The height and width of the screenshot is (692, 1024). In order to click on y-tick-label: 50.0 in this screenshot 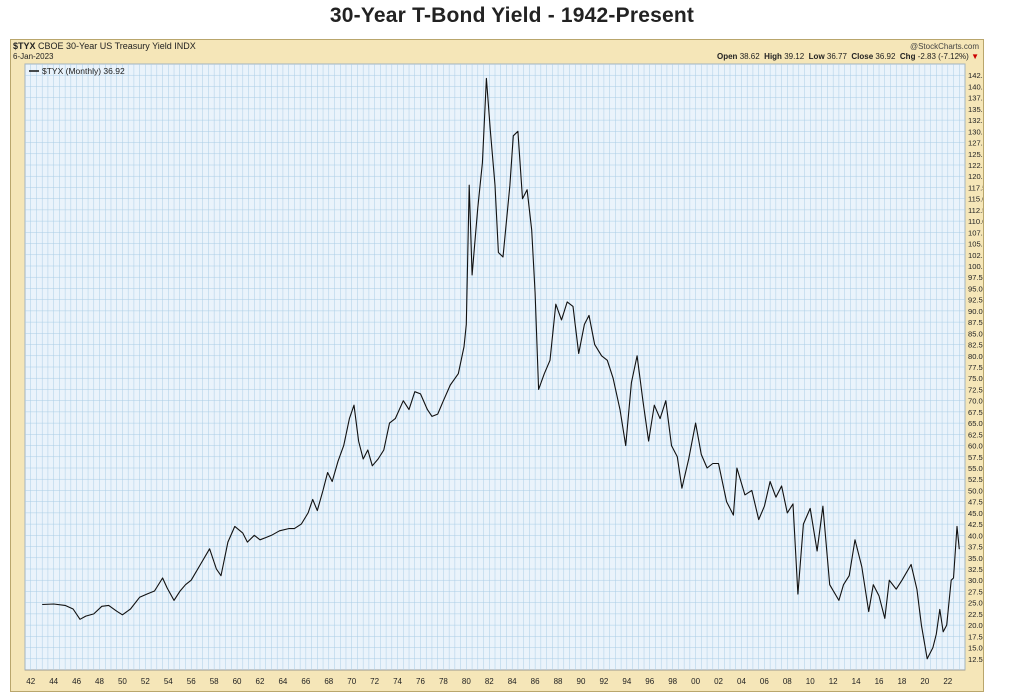, I will do `click(975, 490)`.